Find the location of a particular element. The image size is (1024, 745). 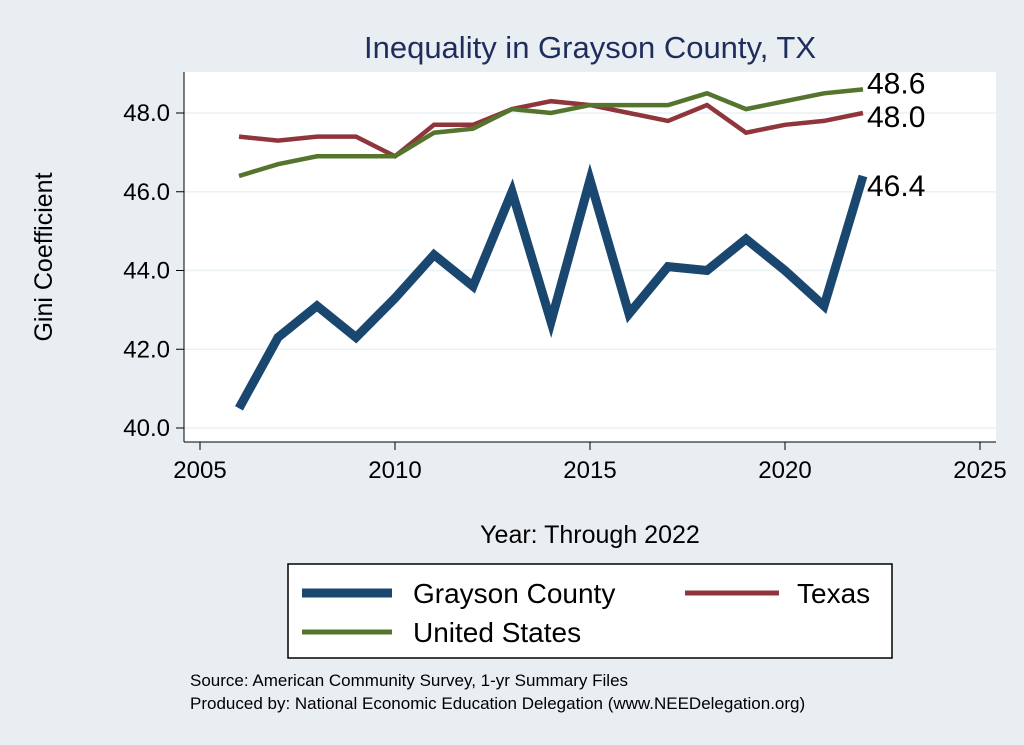

x-tick-label: 2015 is located at coordinates (589, 470).